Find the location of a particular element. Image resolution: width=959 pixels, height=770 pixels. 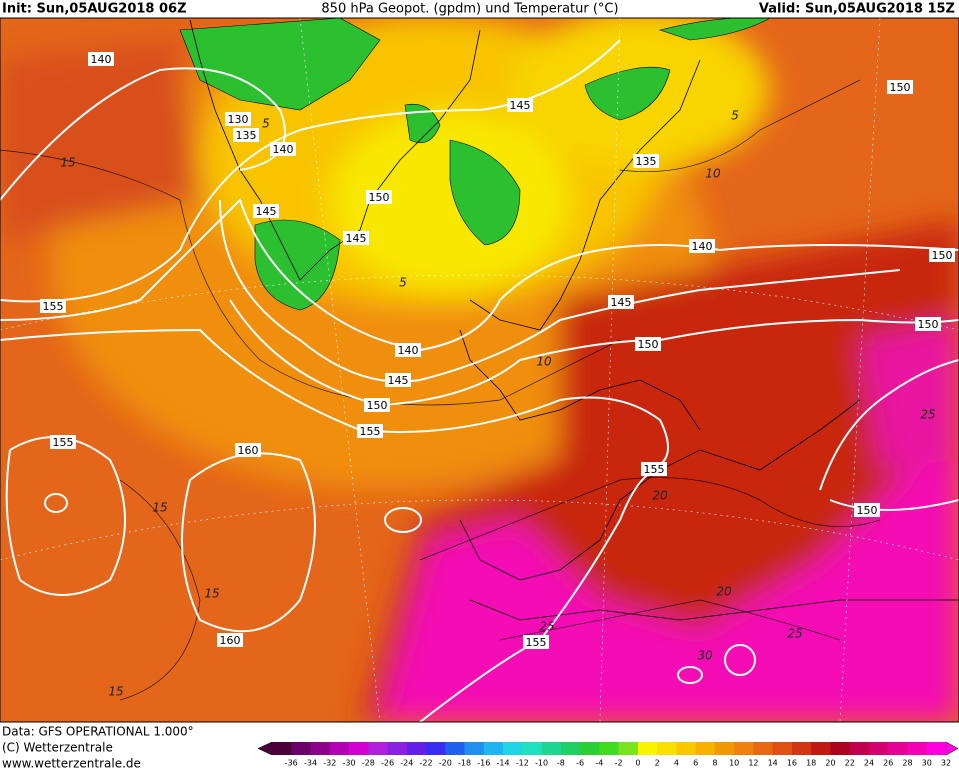

colorbar-tick-label: -24 is located at coordinates (406, 763).